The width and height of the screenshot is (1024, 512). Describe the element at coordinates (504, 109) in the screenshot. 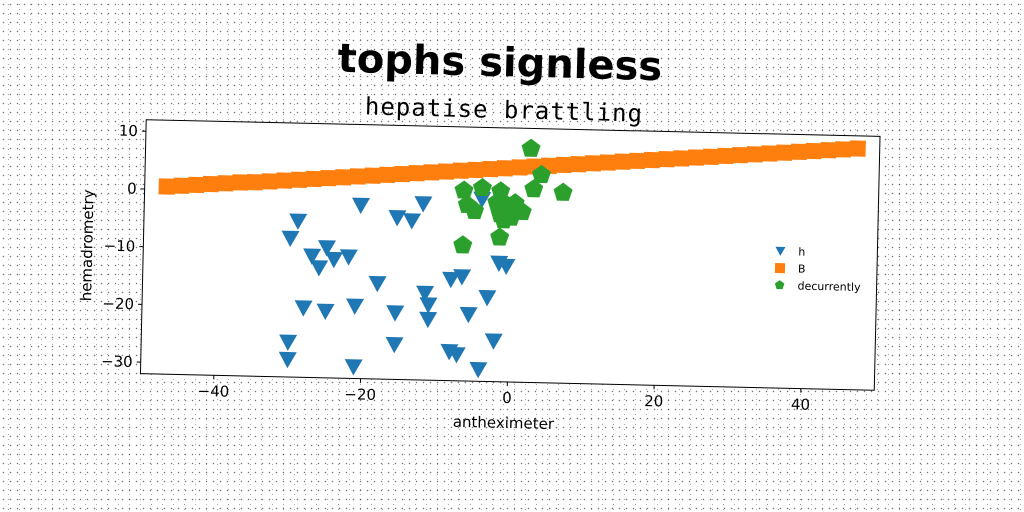

I see `chart-subtitle: hepatise brattling` at that location.